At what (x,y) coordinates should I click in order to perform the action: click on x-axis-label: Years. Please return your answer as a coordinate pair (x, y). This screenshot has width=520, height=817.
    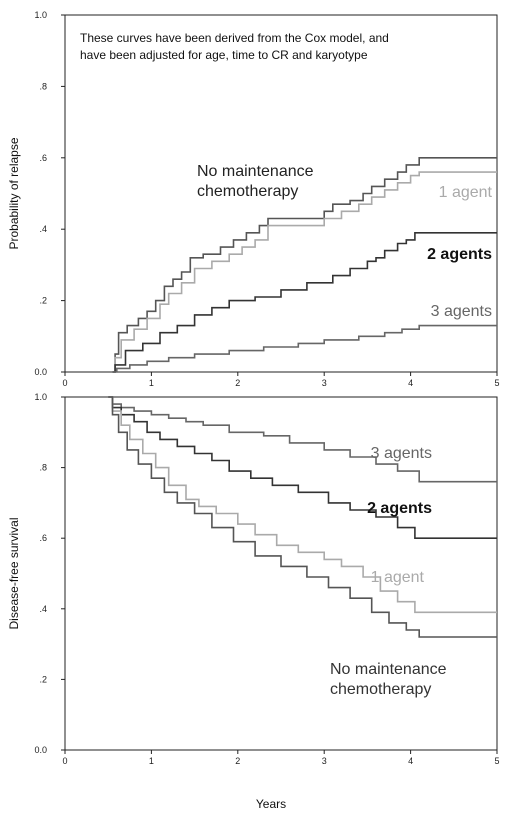
    Looking at the image, I should click on (271, 804).